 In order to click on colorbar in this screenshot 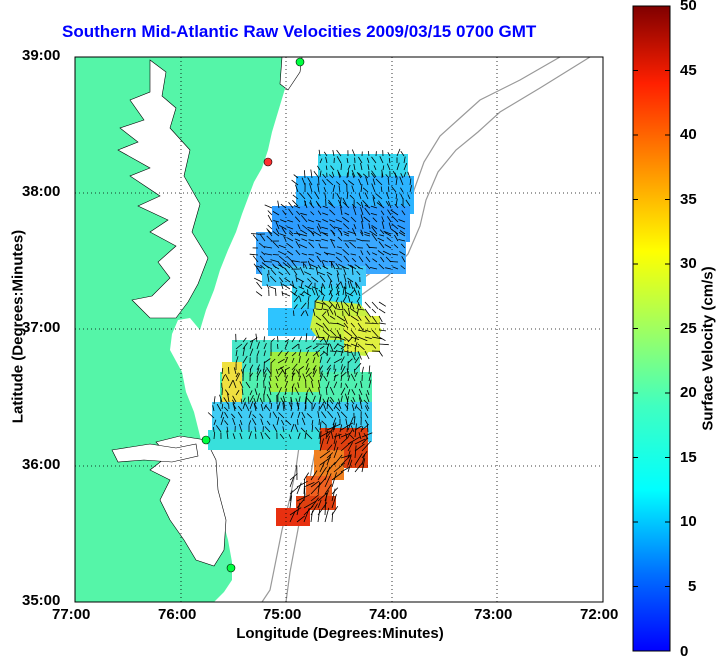, I will do `click(651, 328)`.